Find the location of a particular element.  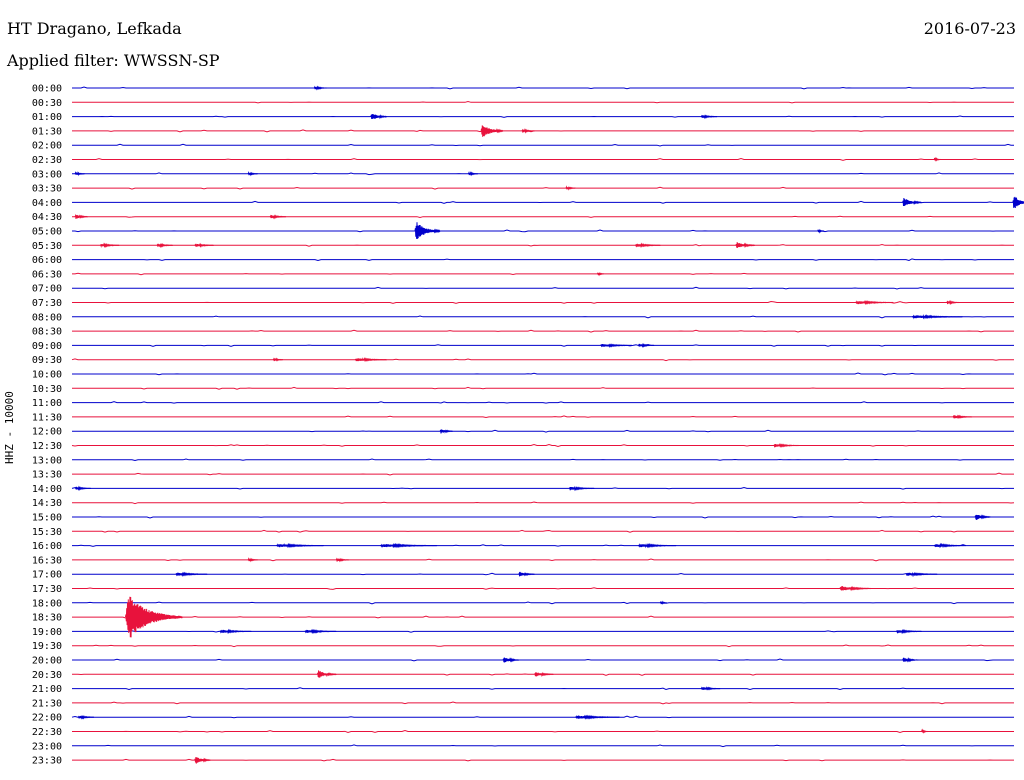

tick-label: 08:30 is located at coordinates (47, 332).